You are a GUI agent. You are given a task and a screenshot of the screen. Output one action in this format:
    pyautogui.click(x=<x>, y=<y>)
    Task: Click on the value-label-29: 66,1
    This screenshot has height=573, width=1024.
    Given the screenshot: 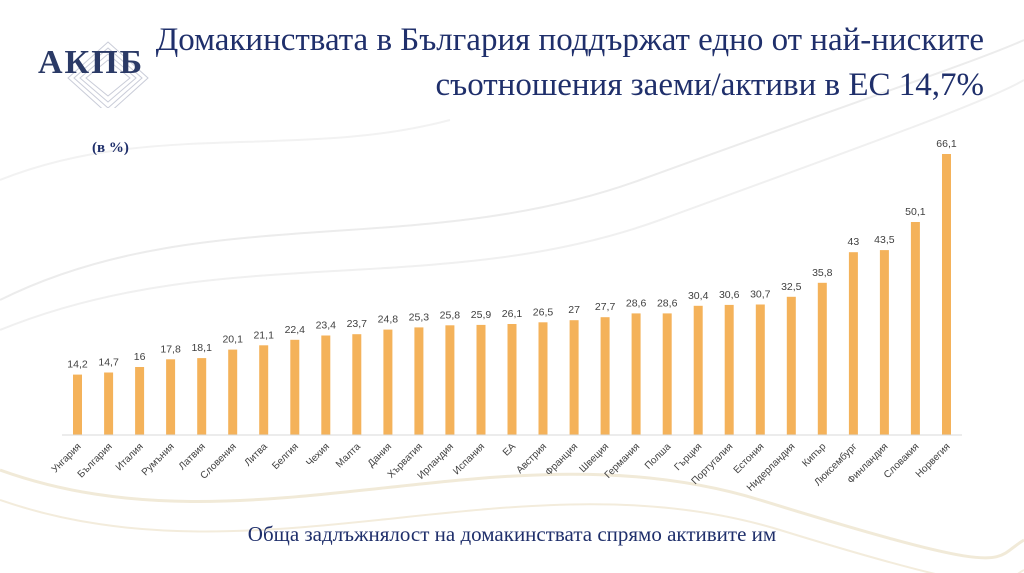 What is the action you would take?
    pyautogui.click(x=946, y=144)
    